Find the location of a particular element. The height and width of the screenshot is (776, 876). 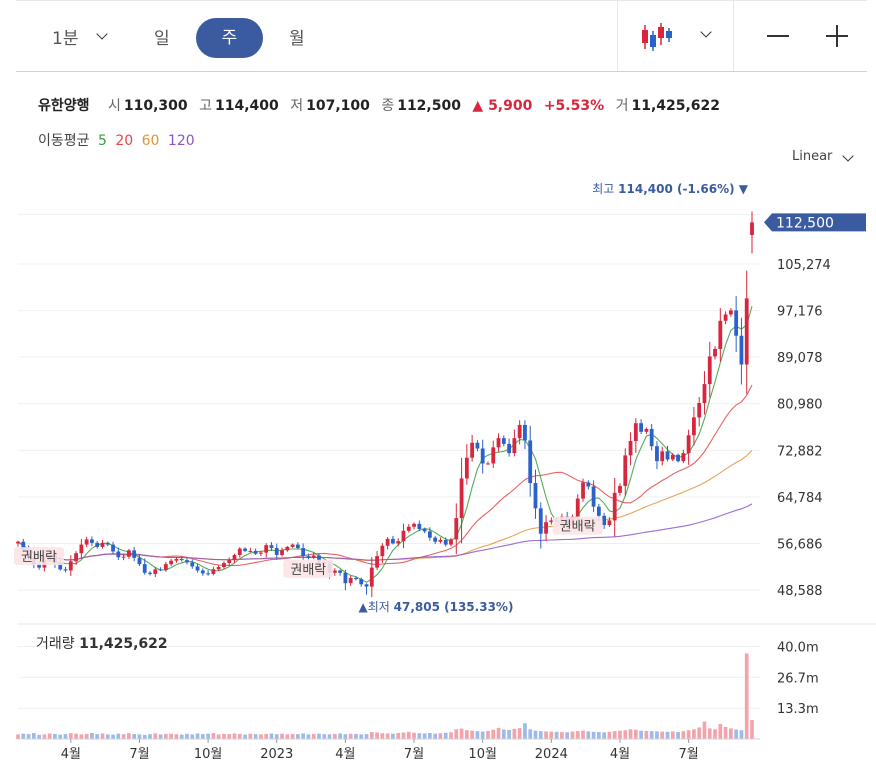

volume-label: 거래량 11,425,622 is located at coordinates (102, 644).